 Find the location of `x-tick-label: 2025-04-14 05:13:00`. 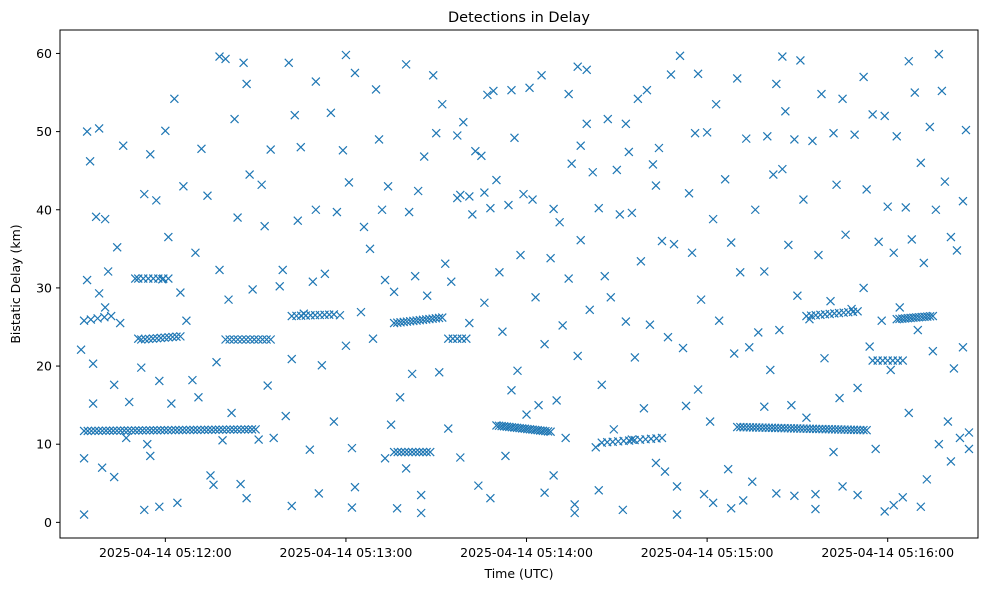

x-tick-label: 2025-04-14 05:13:00 is located at coordinates (346, 552).